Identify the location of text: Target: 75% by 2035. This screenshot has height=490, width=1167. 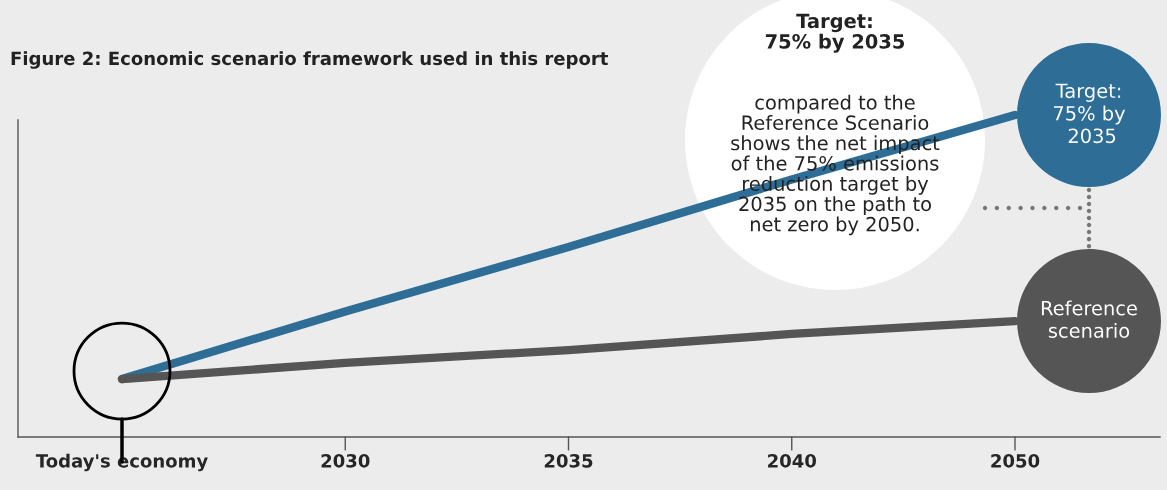
(1089, 113).